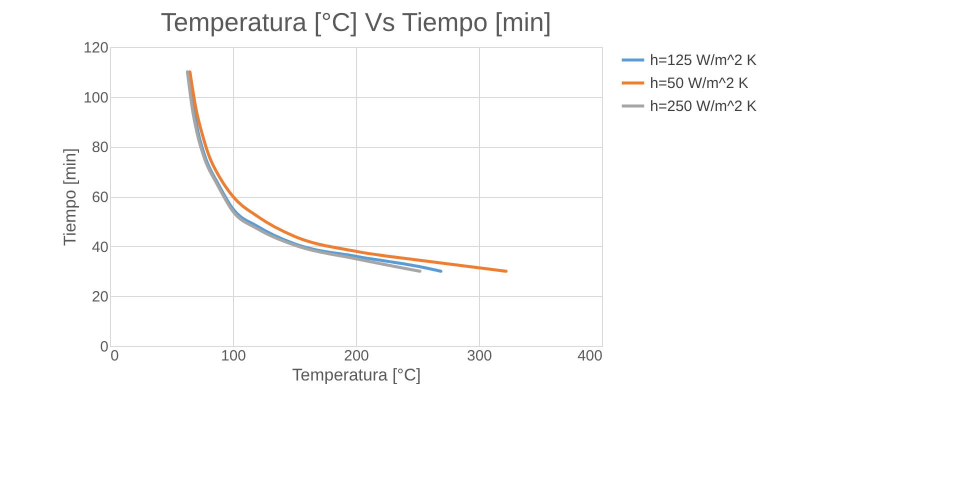 The image size is (966, 485). Describe the element at coordinates (348, 171) in the screenshot. I see `line-series` at that location.